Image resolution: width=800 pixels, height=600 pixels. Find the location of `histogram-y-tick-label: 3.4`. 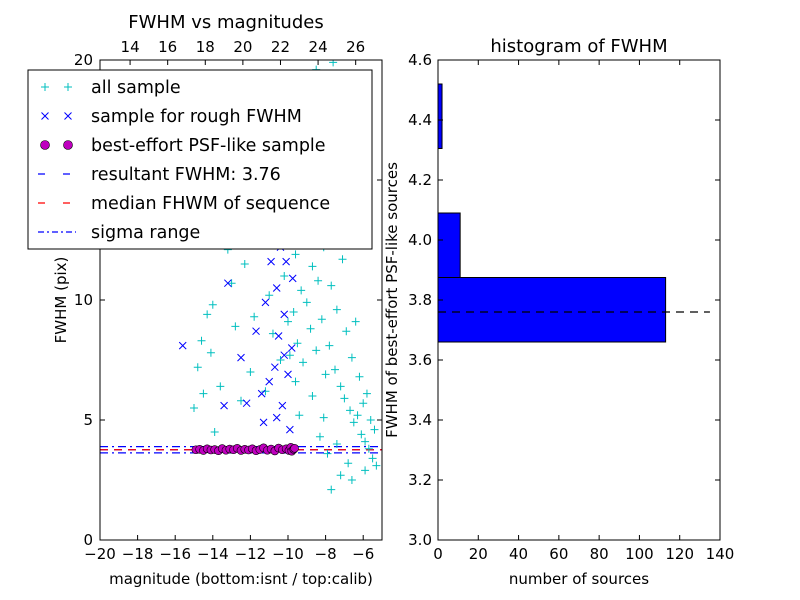

histogram-y-tick-label: 3.4 is located at coordinates (420, 420).